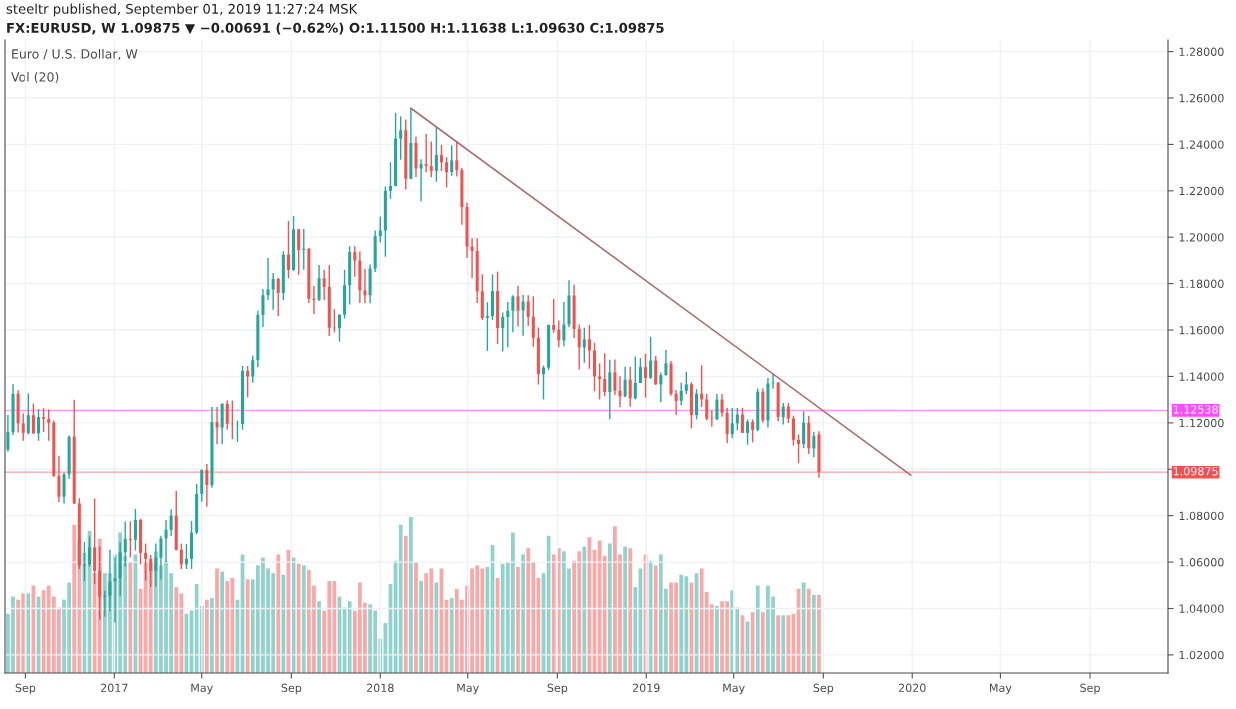 Image resolution: width=1236 pixels, height=709 pixels. I want to click on y-tick-label: 1.16000, so click(1201, 330).